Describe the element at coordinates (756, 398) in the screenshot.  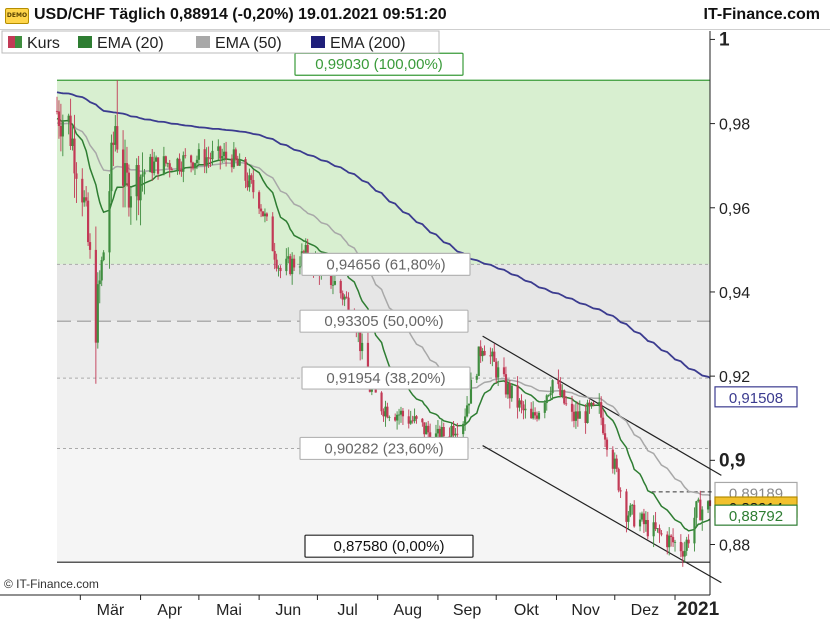
I see `svg-text: 0,91508` at that location.